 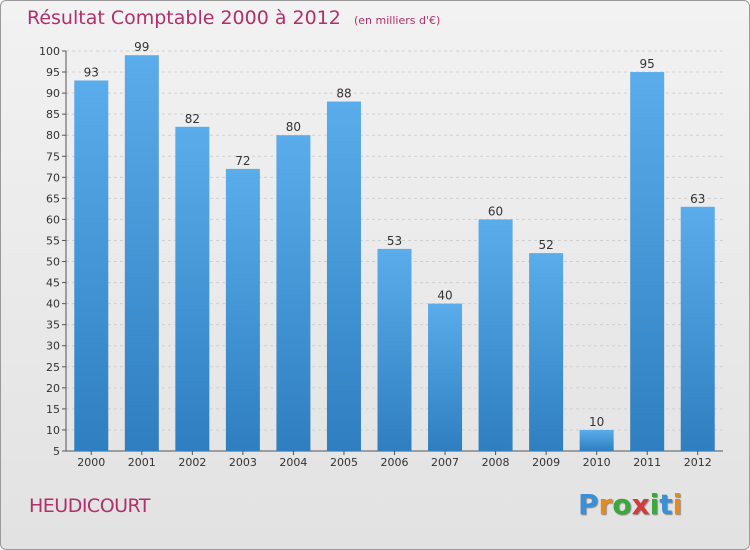 I want to click on data-label: 10, so click(x=596, y=422).